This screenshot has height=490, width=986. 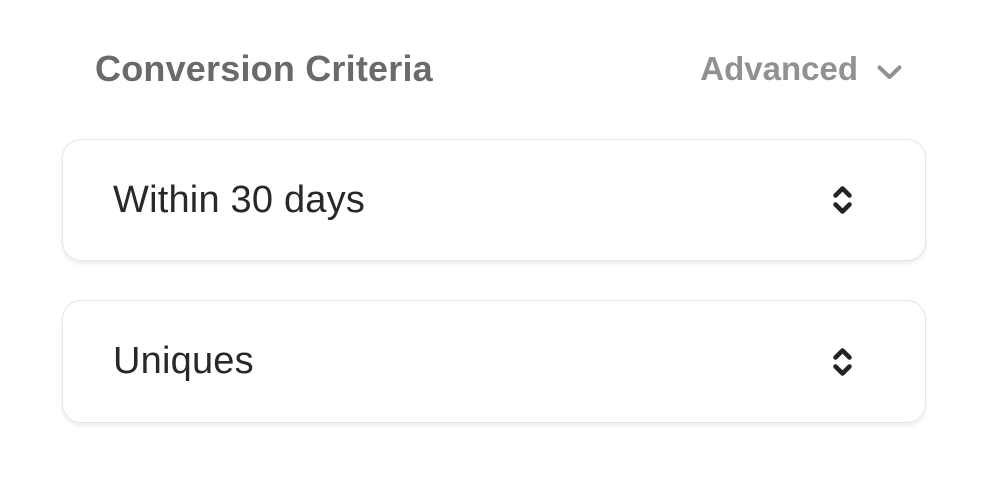 I want to click on page-title: Conversion Criteria, so click(x=264, y=68).